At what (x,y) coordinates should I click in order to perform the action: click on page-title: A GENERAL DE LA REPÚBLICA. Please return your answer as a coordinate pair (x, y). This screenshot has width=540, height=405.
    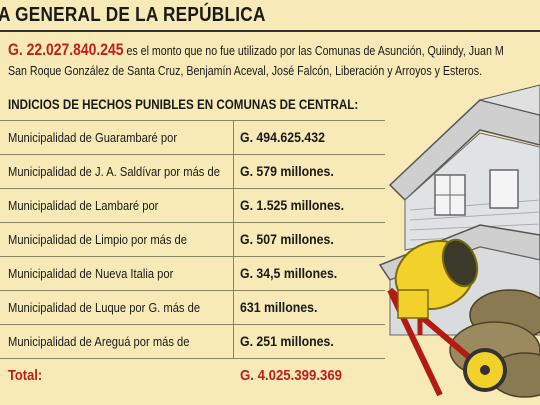
    Looking at the image, I should click on (133, 15).